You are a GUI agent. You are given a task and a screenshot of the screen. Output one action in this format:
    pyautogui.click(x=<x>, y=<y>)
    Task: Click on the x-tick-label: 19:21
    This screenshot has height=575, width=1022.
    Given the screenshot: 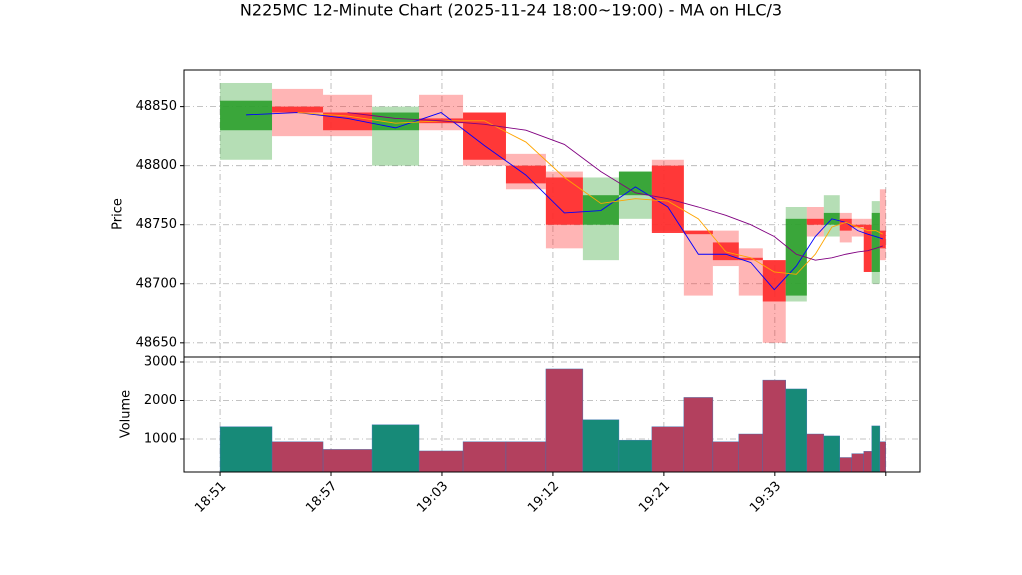 What is the action you would take?
    pyautogui.click(x=654, y=497)
    